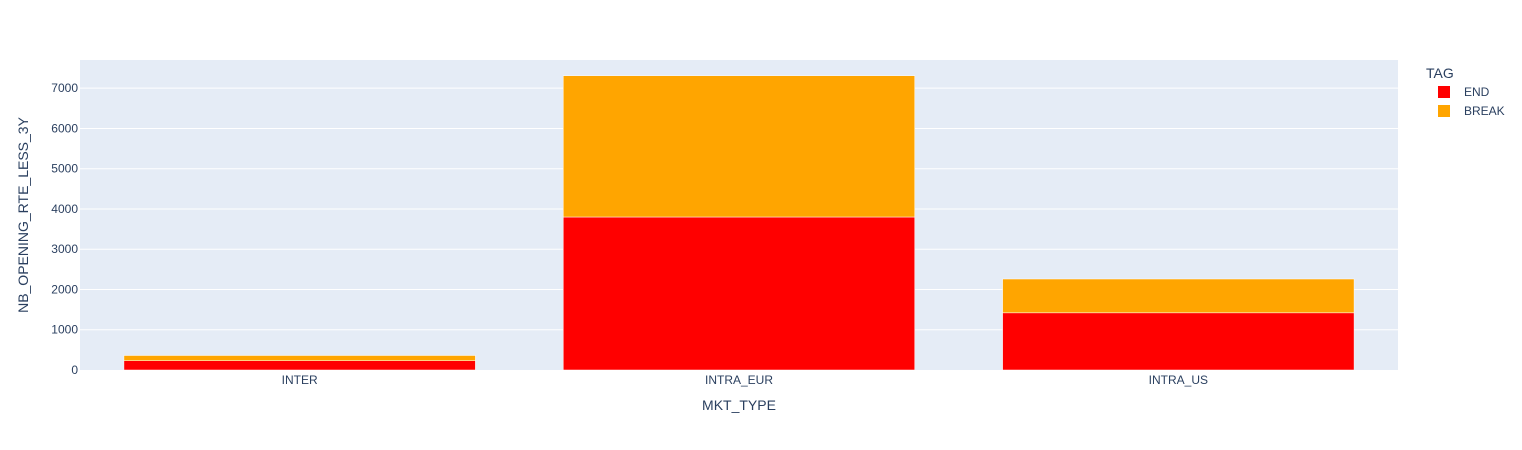 This screenshot has height=450, width=1522. I want to click on y-tick-label: 2000, so click(64, 289).